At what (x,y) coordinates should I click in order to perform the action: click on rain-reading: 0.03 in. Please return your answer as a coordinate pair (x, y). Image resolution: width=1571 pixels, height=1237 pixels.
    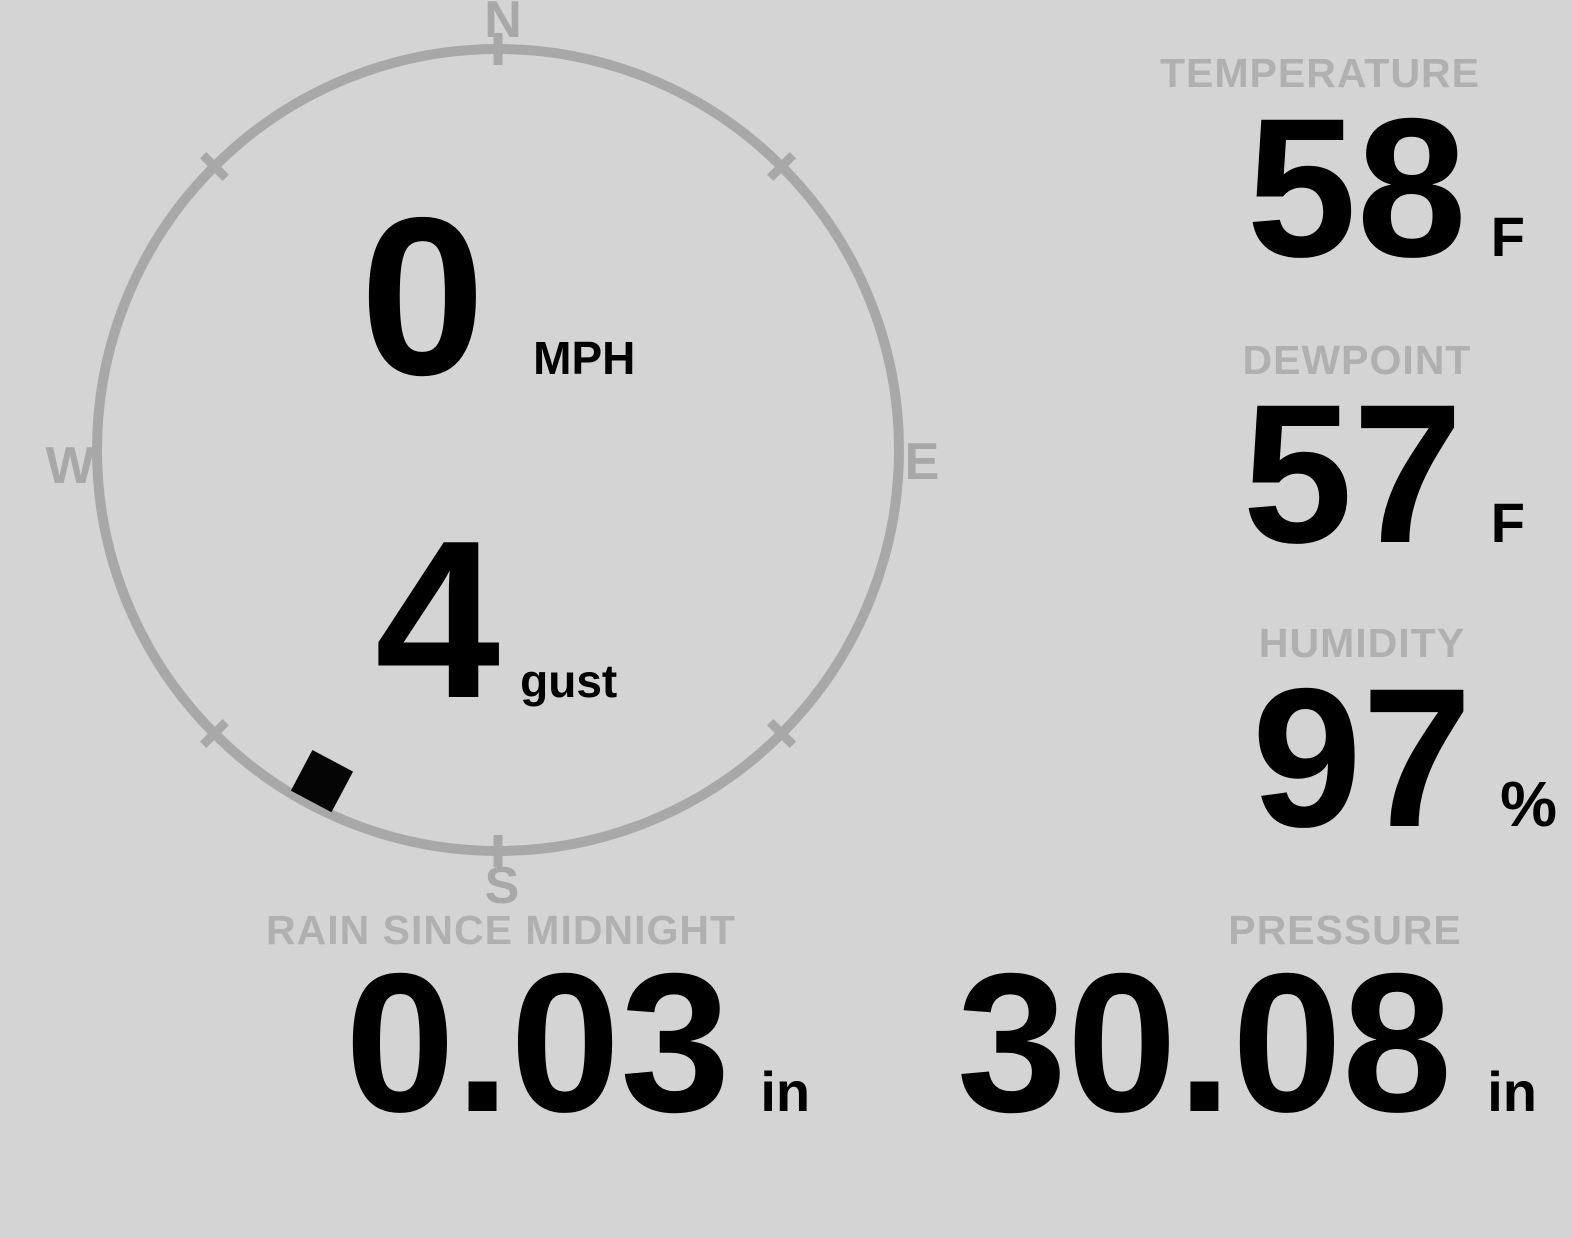
    Looking at the image, I should click on (577, 1043).